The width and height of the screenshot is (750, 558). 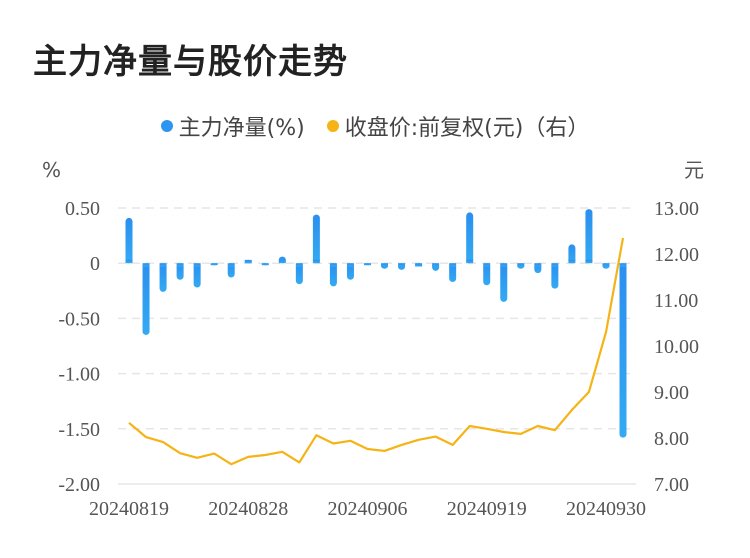 I want to click on legend: 主力净量(%) 收盘价:前复权(元)（右）, so click(x=375, y=126).